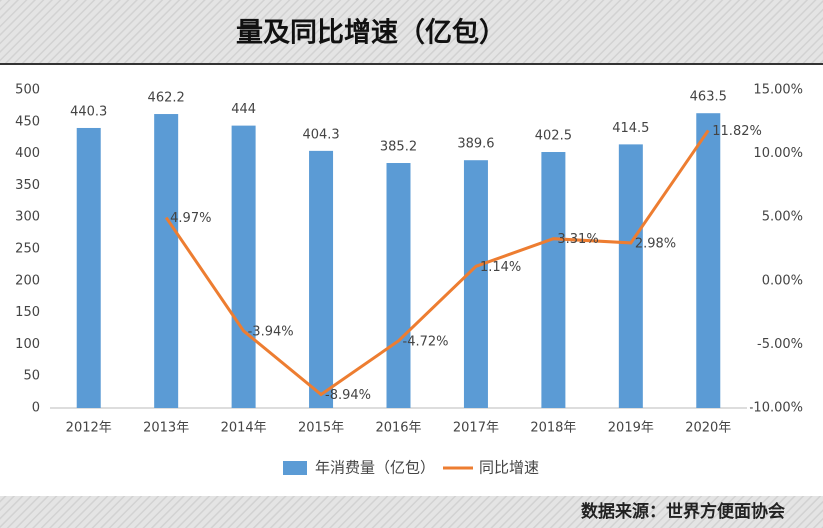 This screenshot has width=823, height=528. I want to click on chart-title: 量及同比增速（亿包）, so click(371, 33).